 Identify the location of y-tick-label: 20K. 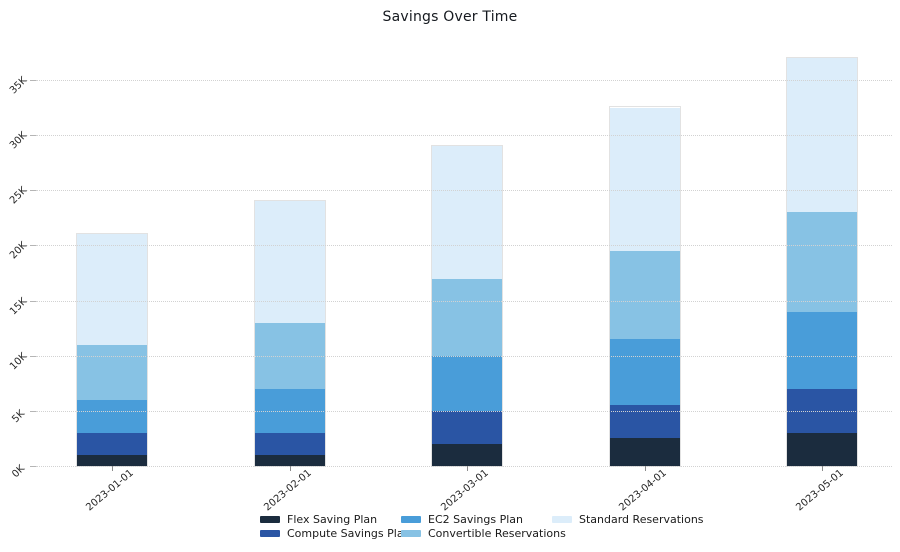
(18, 251).